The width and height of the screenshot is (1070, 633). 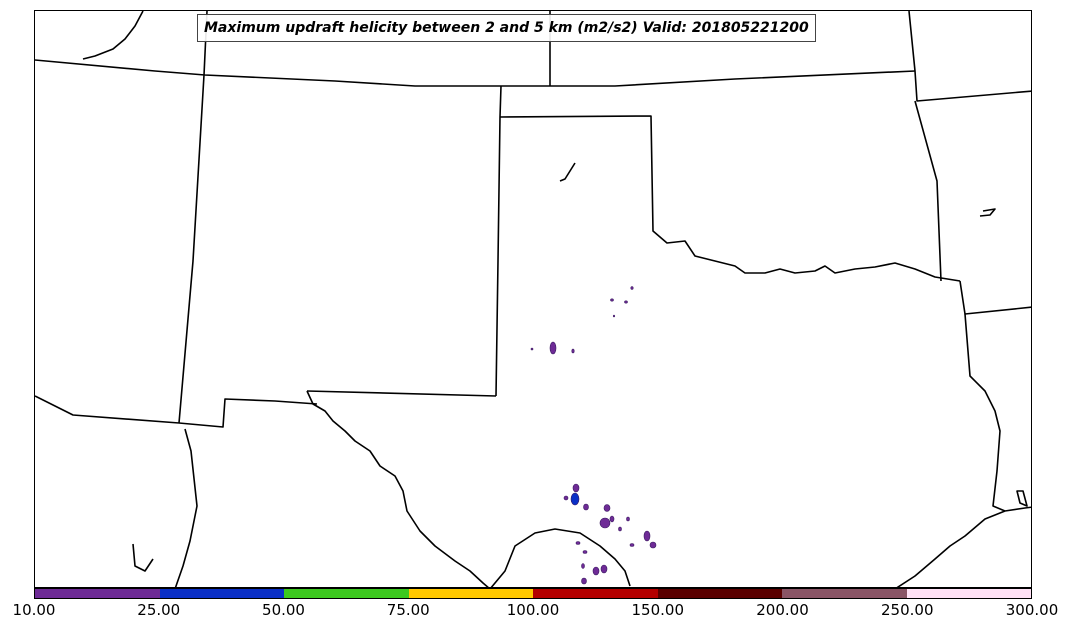 I want to click on colorbar-tick-label: 300.00, so click(x=1032, y=610).